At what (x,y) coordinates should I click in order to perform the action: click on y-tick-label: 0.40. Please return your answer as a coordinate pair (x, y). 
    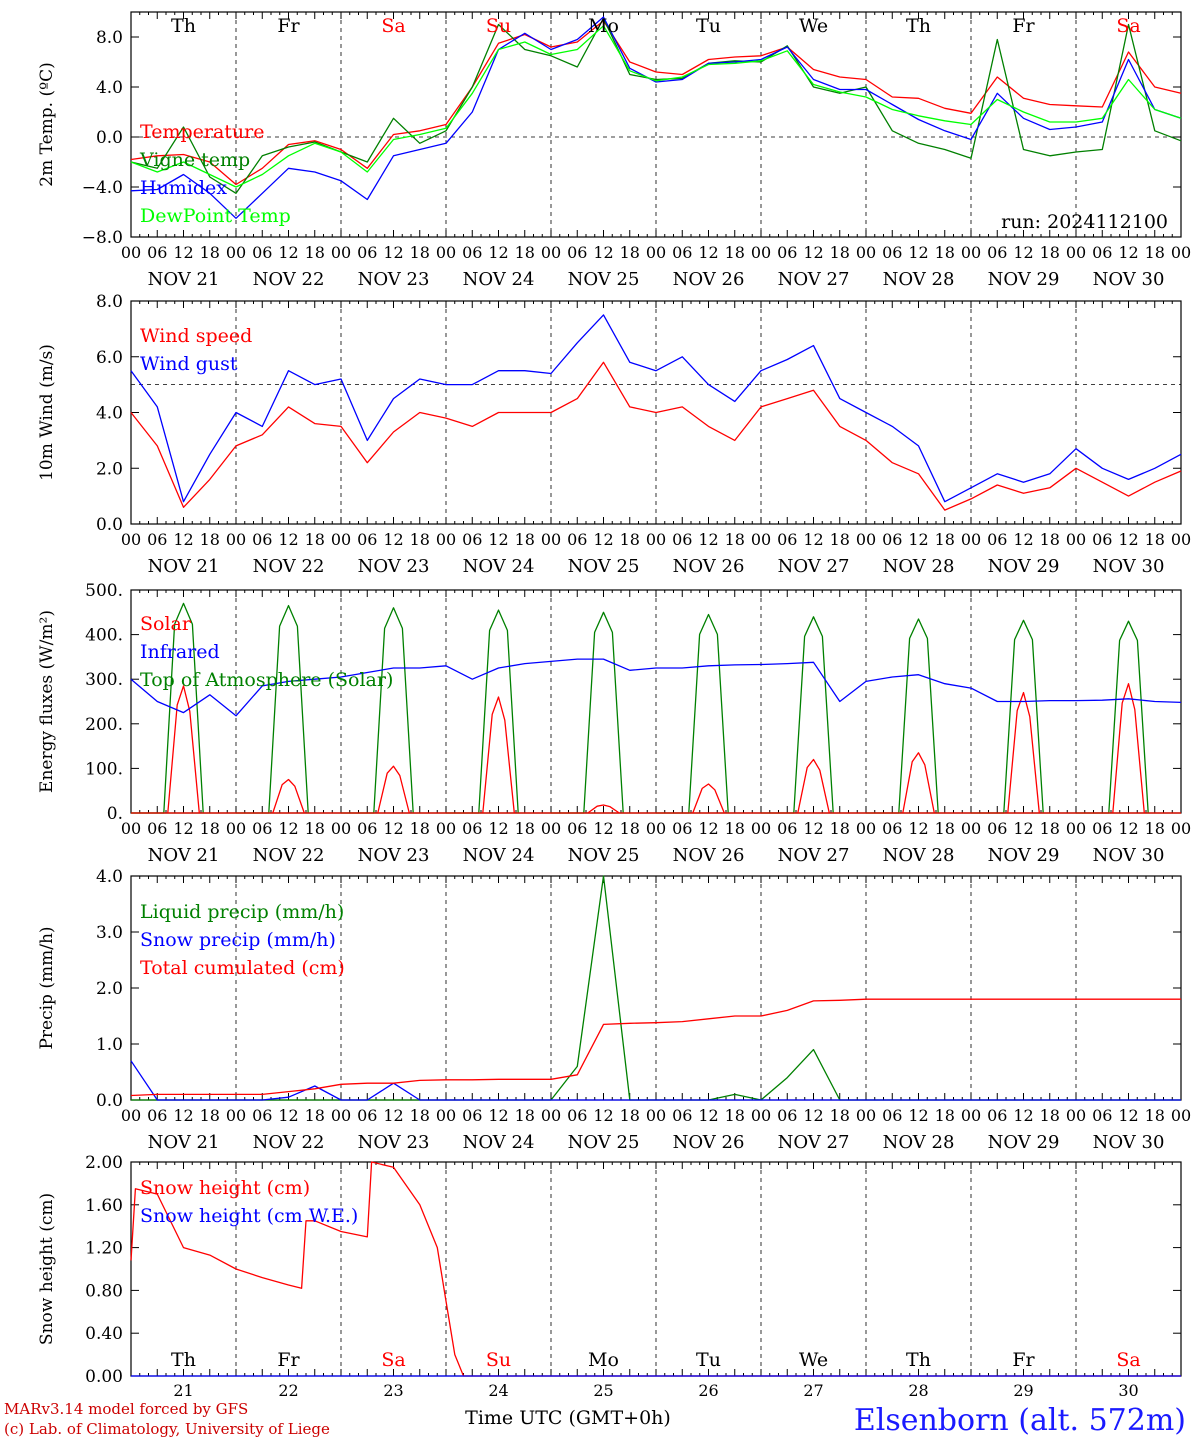
    Looking at the image, I should click on (104, 1334).